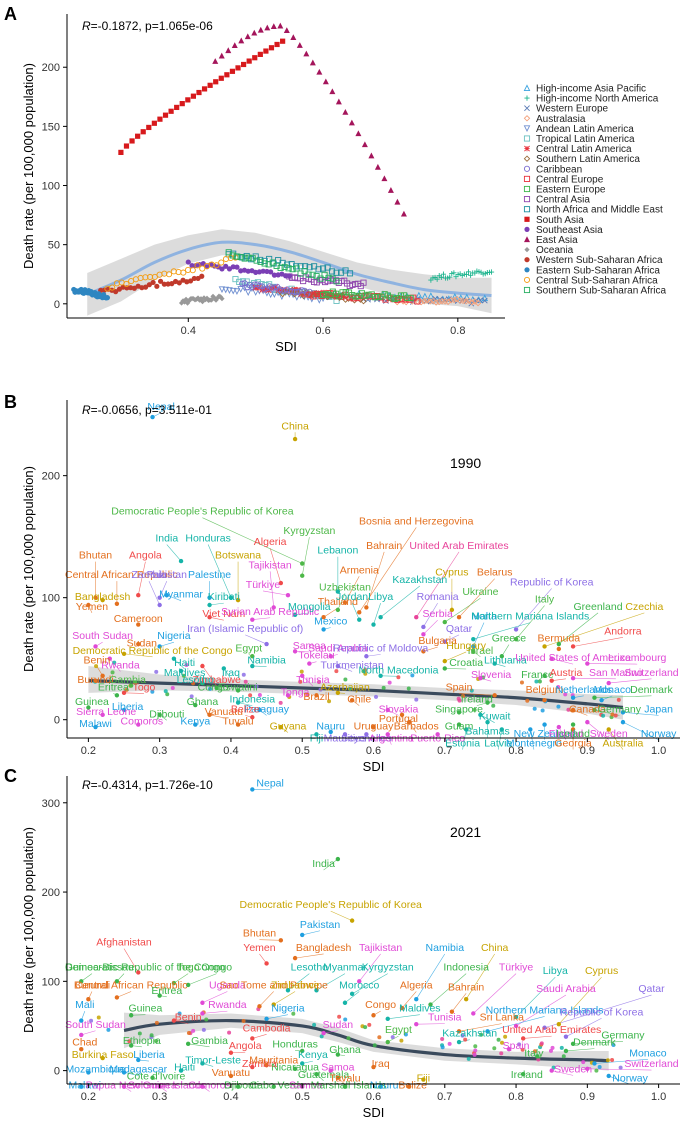  What do you see at coordinates (86, 26) in the screenshot?
I see `stat-r-symbol: R` at bounding box center [86, 26].